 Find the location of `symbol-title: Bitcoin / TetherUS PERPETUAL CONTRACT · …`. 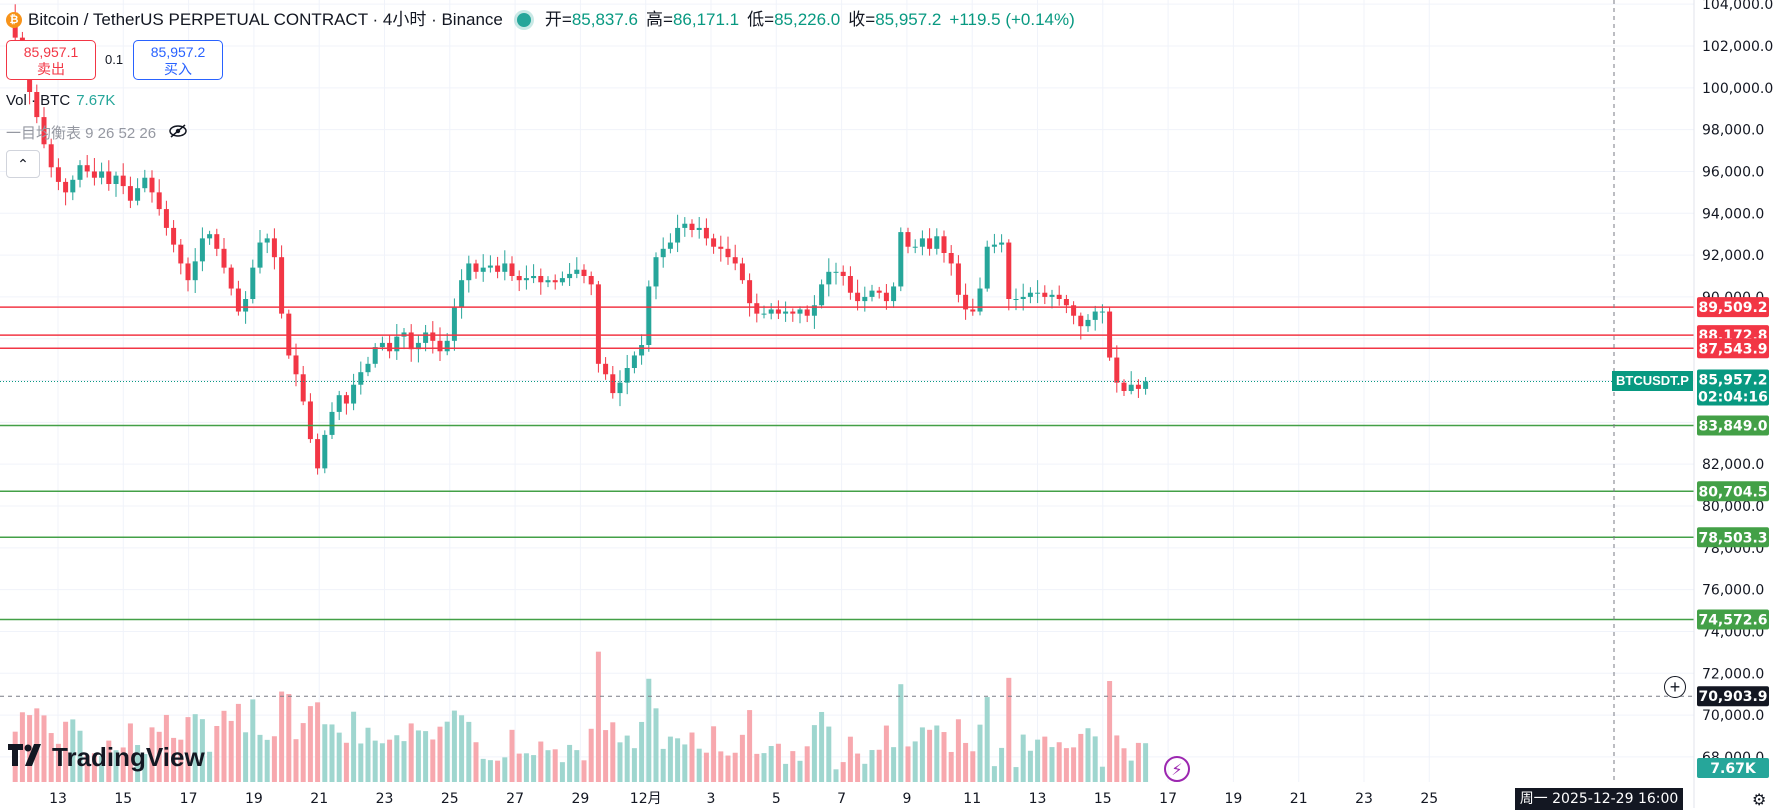

symbol-title: Bitcoin / TetherUS PERPETUAL CONTRACT · … is located at coordinates (265, 19).